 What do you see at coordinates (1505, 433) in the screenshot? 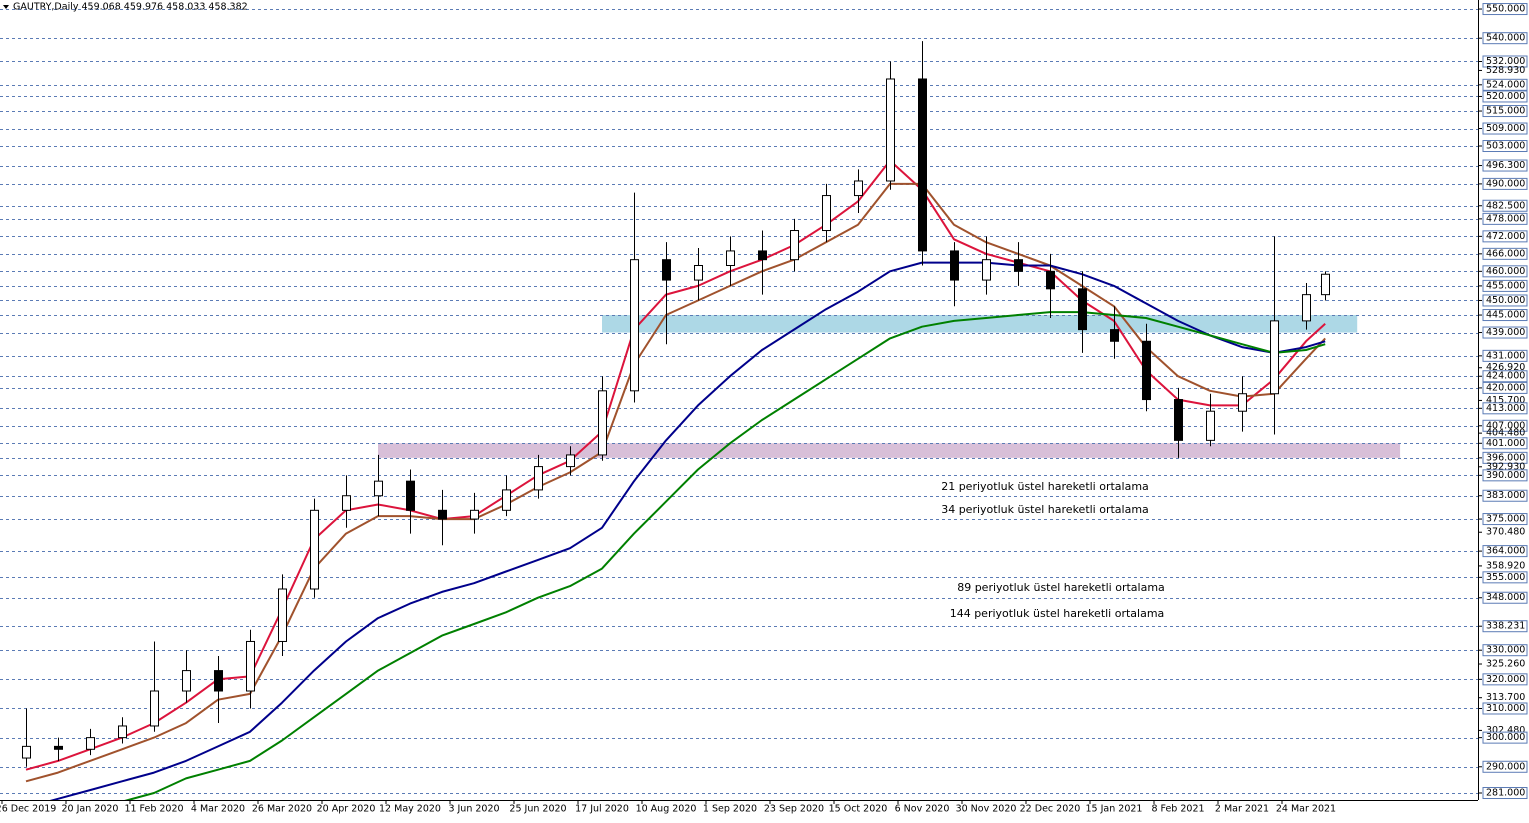
I see `y-tick-label: 404.480` at bounding box center [1505, 433].